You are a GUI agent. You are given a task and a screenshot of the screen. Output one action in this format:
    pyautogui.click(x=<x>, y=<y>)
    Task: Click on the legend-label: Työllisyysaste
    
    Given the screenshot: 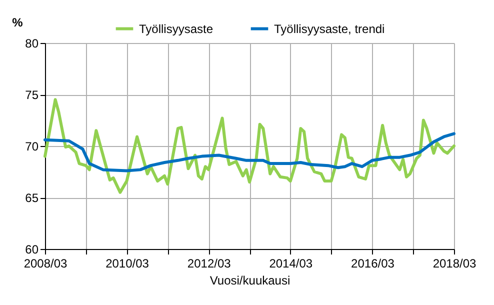 What is the action you would take?
    pyautogui.click(x=176, y=29)
    